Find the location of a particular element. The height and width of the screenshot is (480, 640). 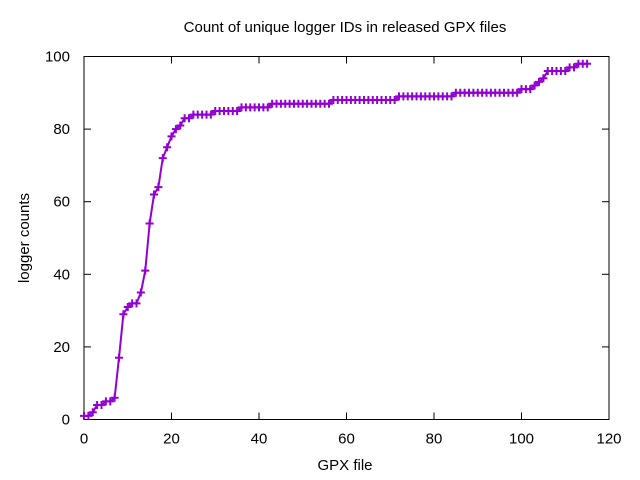

x-tick-label: 80 is located at coordinates (434, 439).